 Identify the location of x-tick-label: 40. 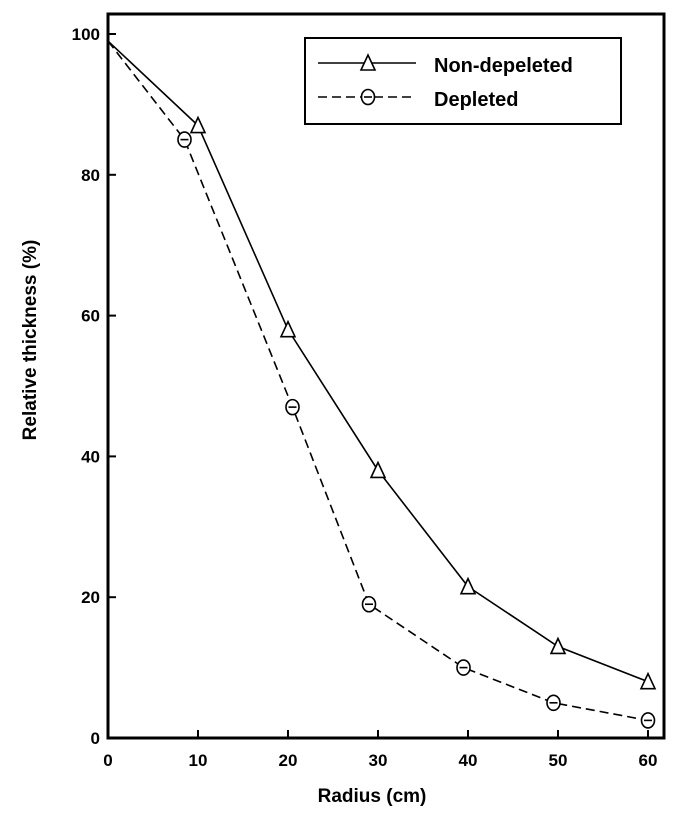
(468, 760).